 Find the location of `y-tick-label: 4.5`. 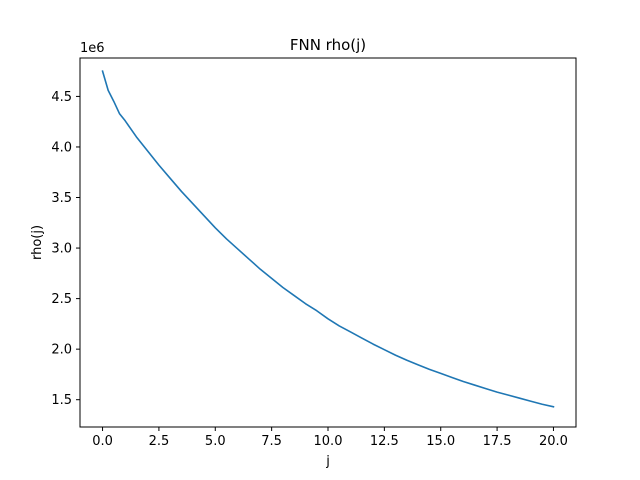

y-tick-label: 4.5 is located at coordinates (61, 97).